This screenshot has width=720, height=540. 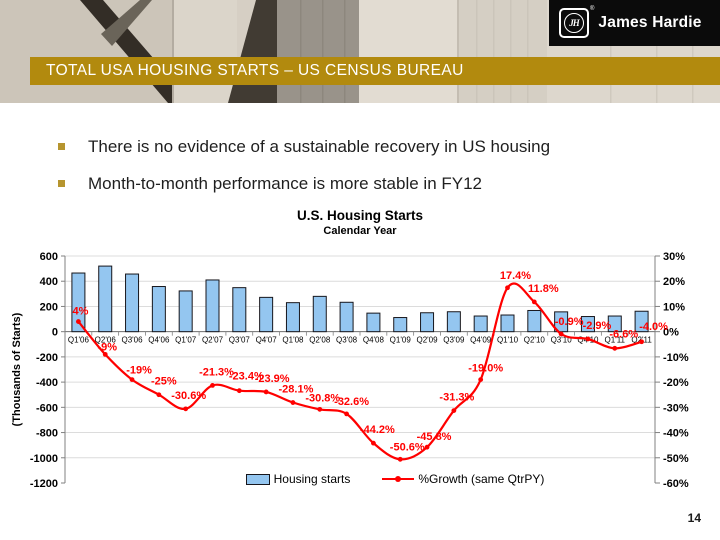 I want to click on left-axis-label: 200, so click(x=49, y=307).